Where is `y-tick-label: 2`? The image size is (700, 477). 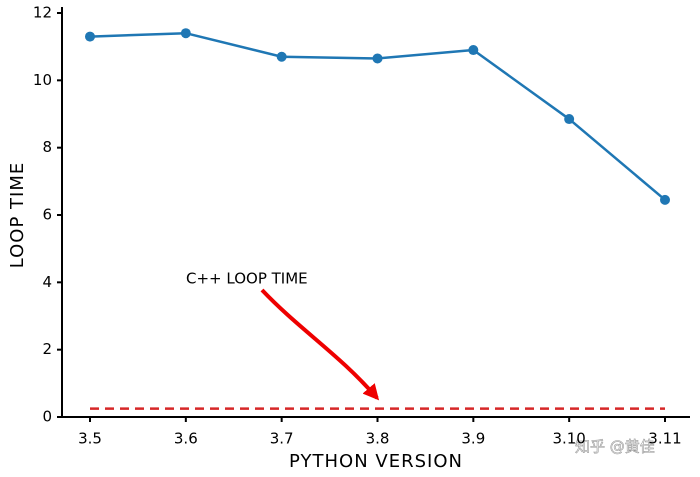 y-tick-label: 2 is located at coordinates (47, 349).